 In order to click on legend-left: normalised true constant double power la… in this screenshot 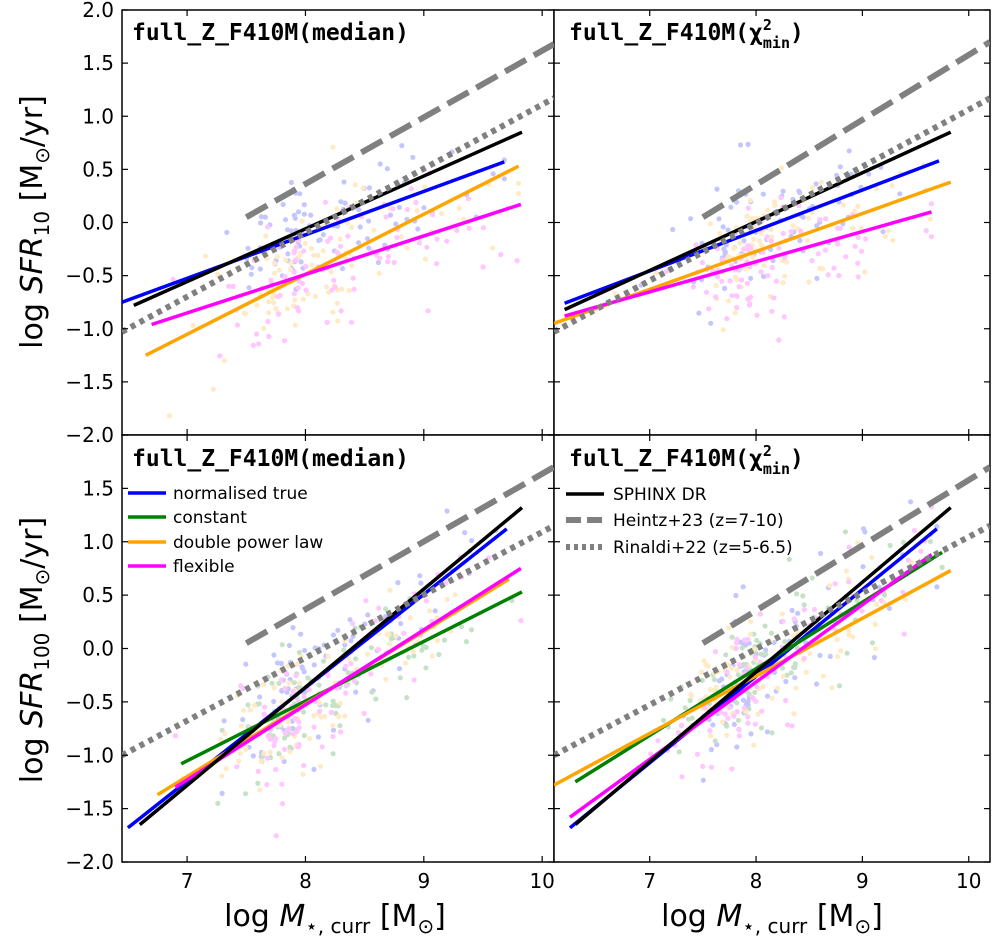, I will do `click(225, 530)`.